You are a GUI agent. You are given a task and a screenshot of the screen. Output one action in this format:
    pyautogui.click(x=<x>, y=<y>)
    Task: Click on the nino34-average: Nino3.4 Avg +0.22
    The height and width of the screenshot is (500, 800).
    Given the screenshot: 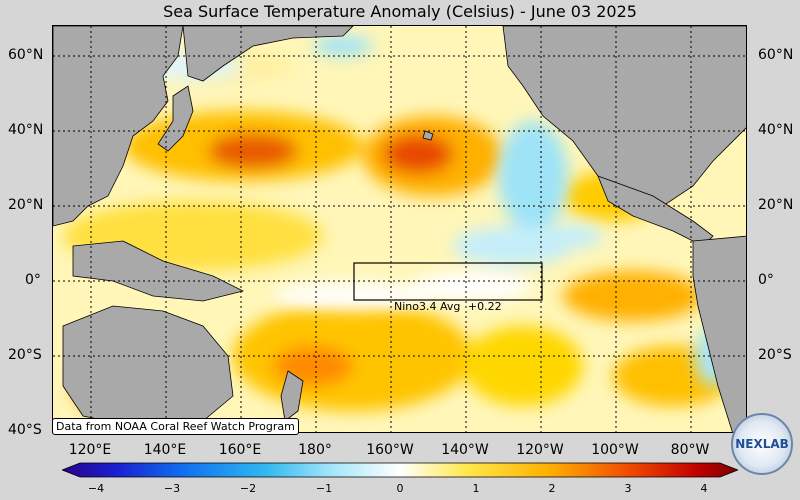 What is the action you would take?
    pyautogui.click(x=448, y=306)
    